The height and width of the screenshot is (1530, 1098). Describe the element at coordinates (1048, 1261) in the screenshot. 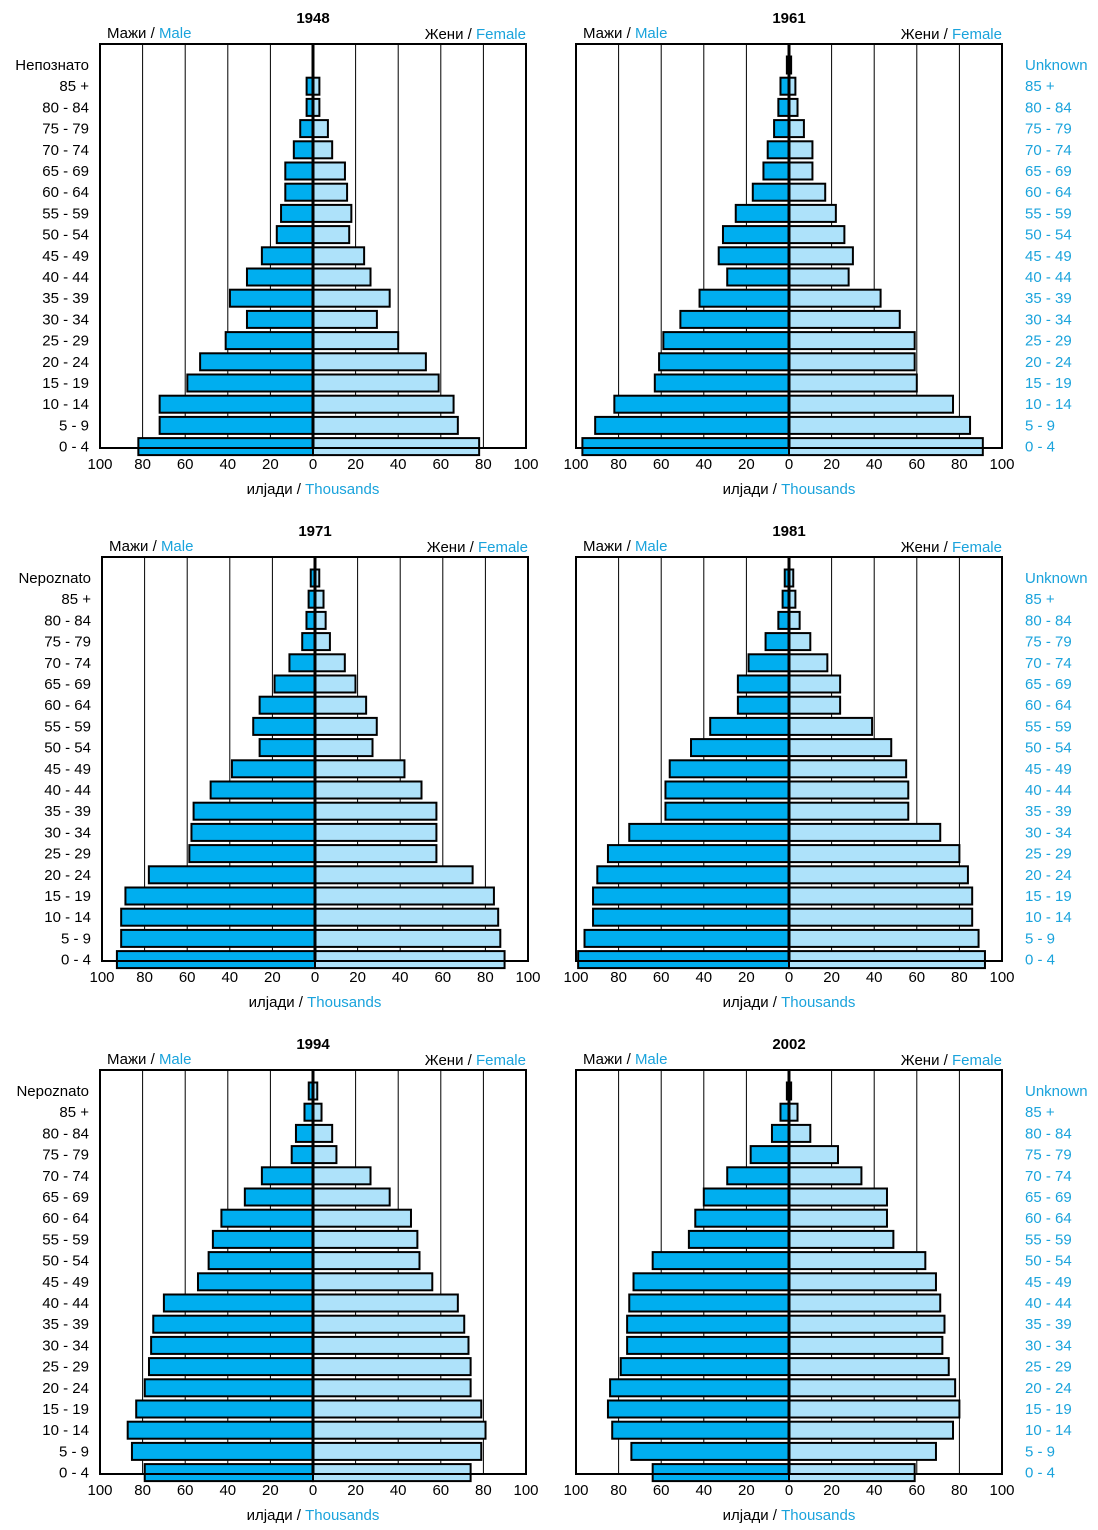

I see `age-label-5-8: 50 - 54` at that location.